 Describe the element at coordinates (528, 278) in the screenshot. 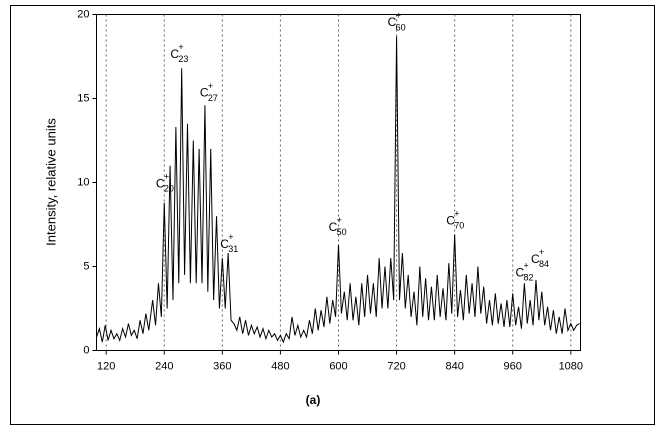

I see `annotation-sub: 82` at that location.